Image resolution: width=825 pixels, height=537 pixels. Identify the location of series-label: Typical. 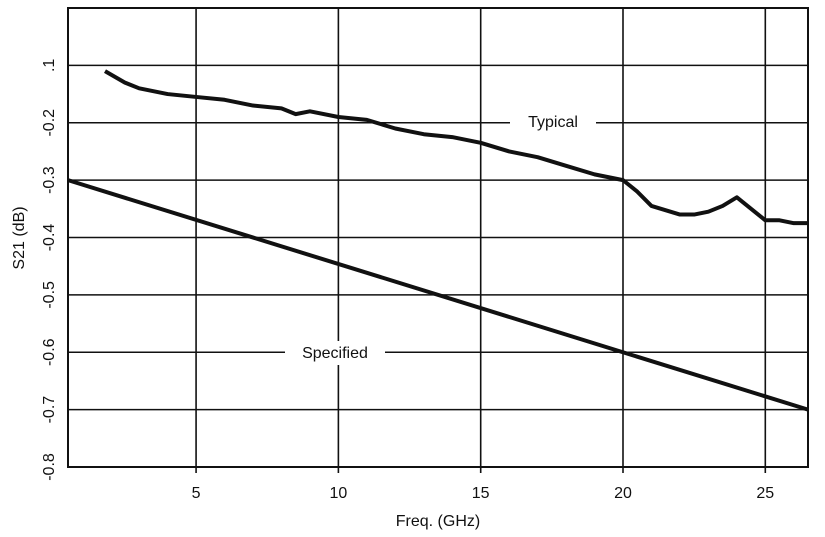
(553, 122).